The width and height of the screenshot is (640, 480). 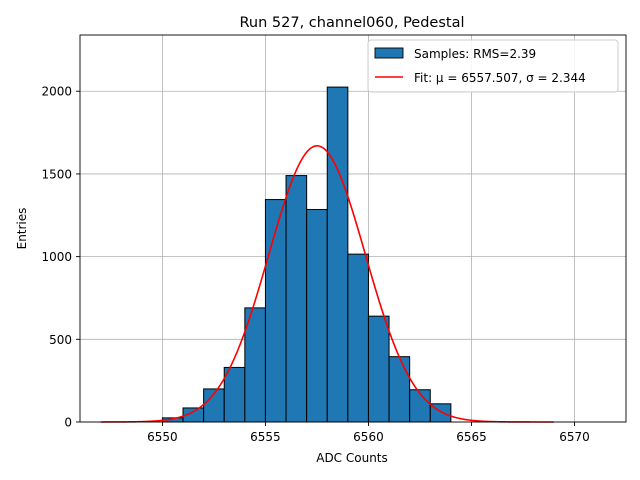 I want to click on y-axis-ticks: 0 500 1000 1500 2000, so click(x=60, y=257).